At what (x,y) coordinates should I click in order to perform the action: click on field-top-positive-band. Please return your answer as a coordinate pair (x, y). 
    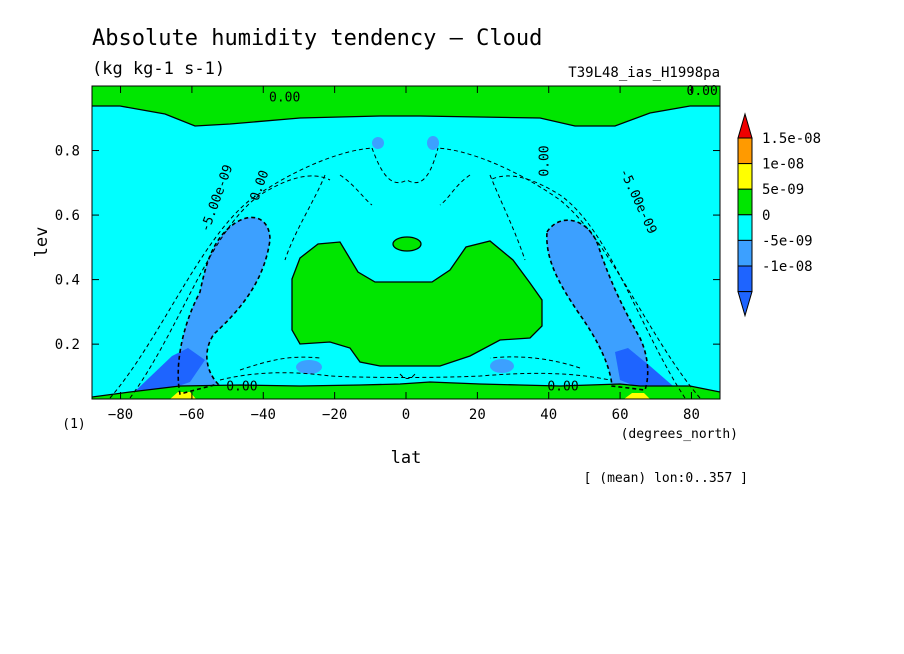
    Looking at the image, I should click on (406, 106).